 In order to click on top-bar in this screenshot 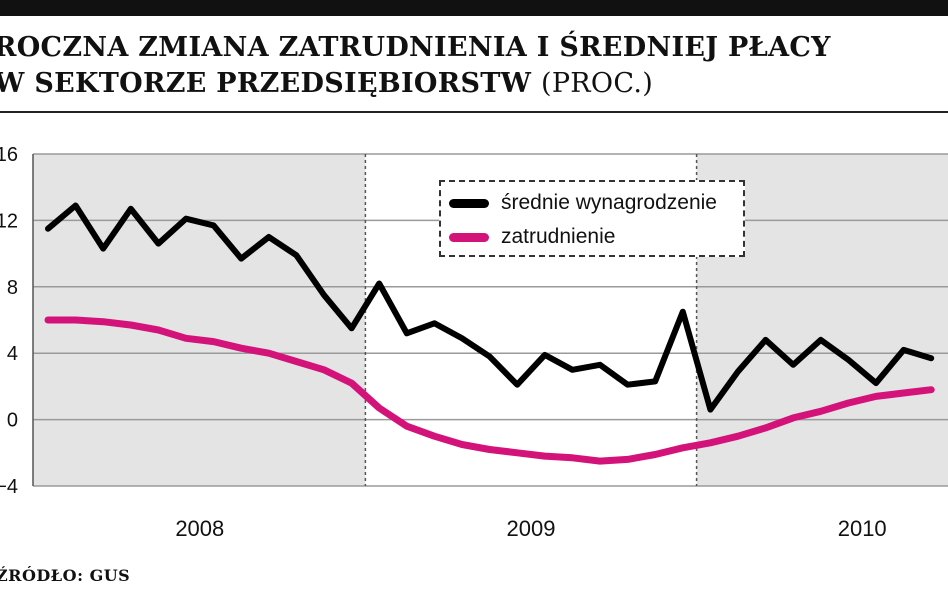, I will do `click(474, 8)`.